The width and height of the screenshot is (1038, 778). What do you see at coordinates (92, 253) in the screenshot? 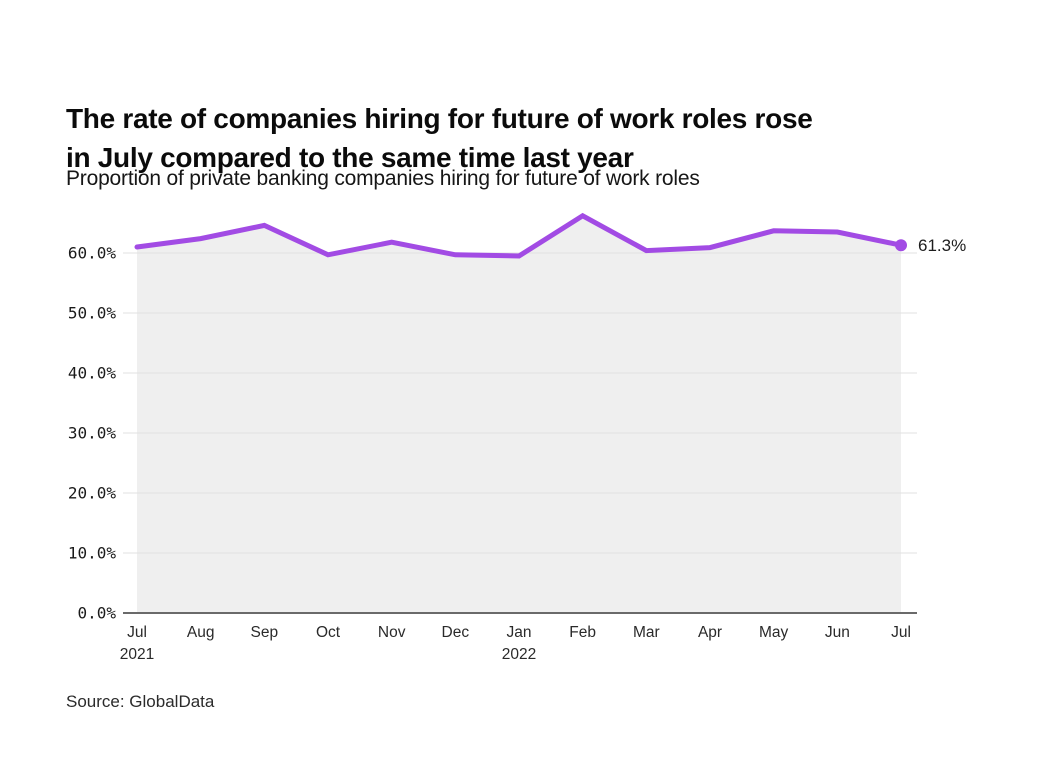
I see `y-tick-label: 60.0%` at bounding box center [92, 253].